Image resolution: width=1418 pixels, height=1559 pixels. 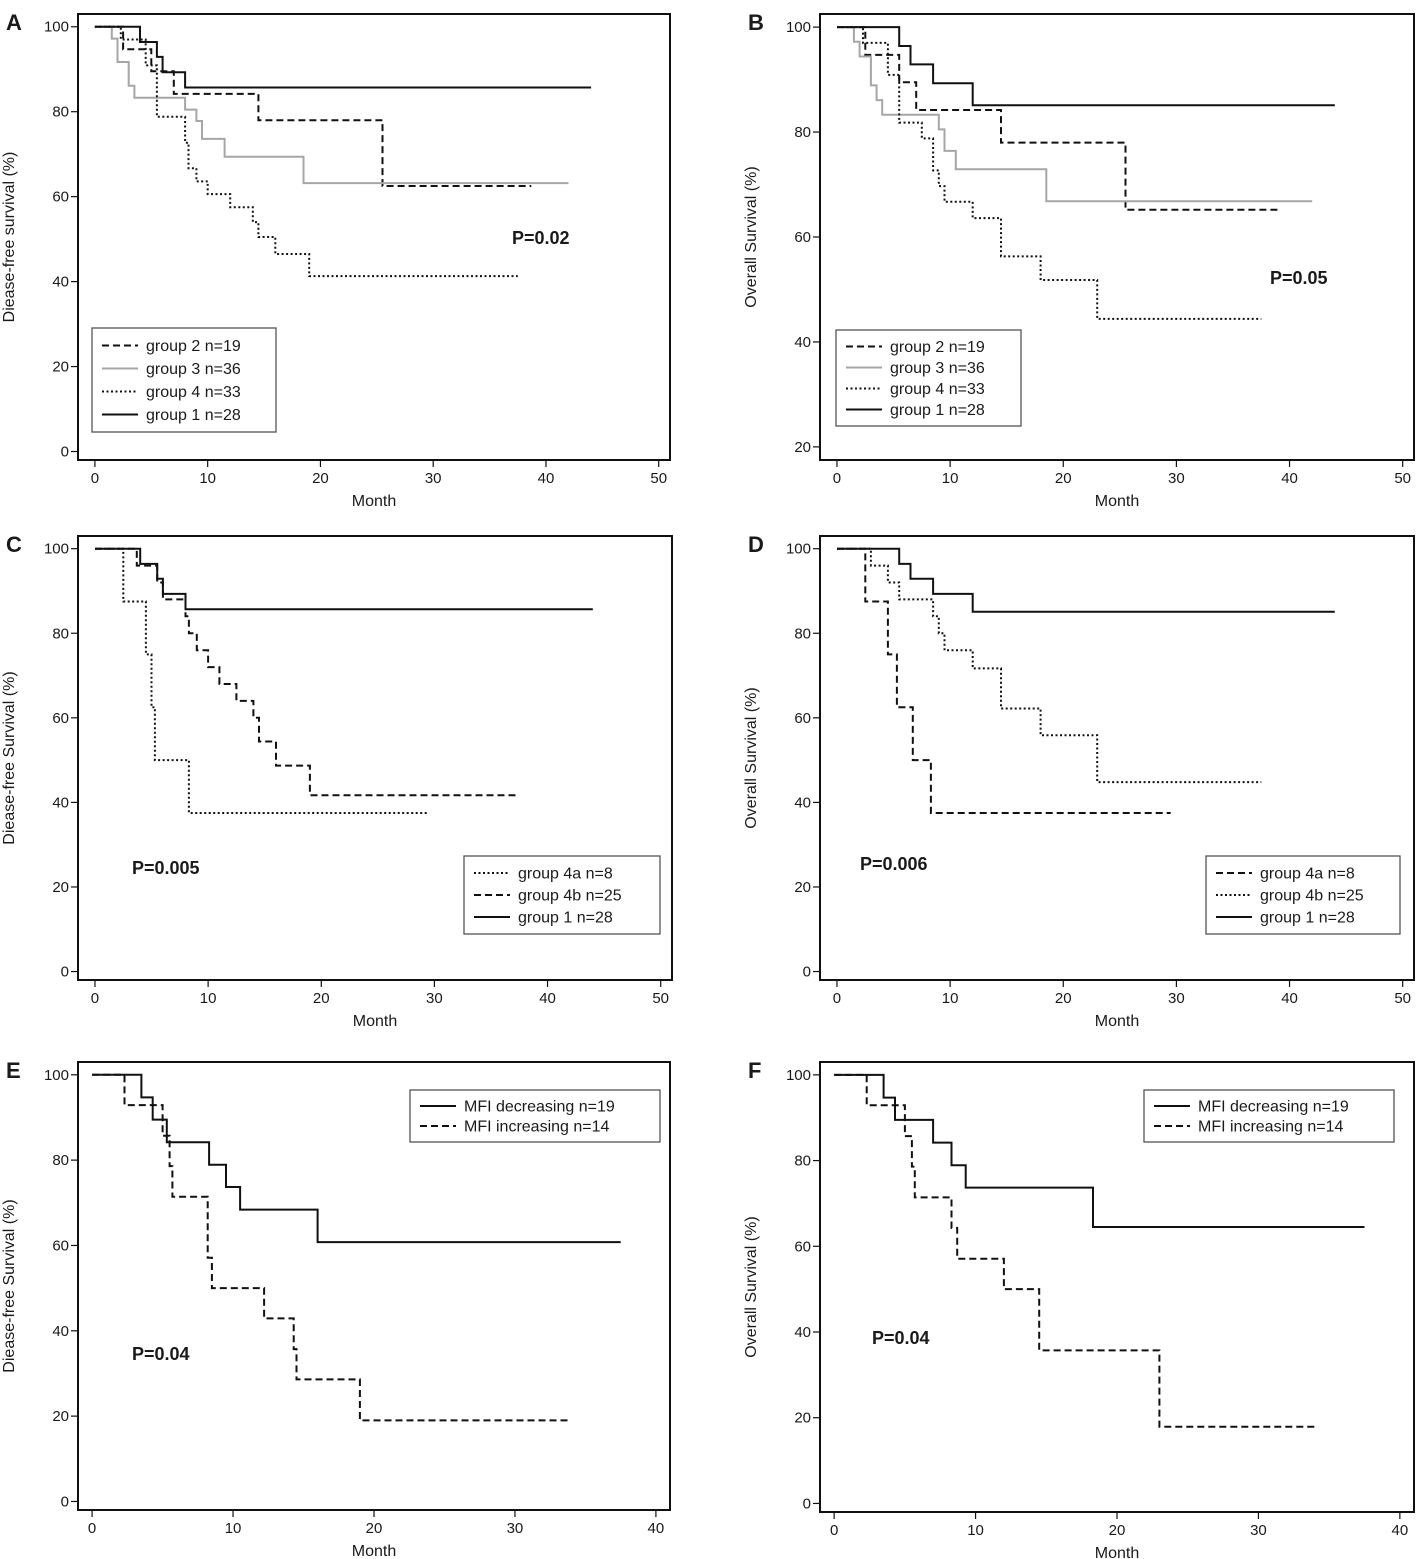 I want to click on x-tick-label-d: 20, so click(x=1063, y=998).